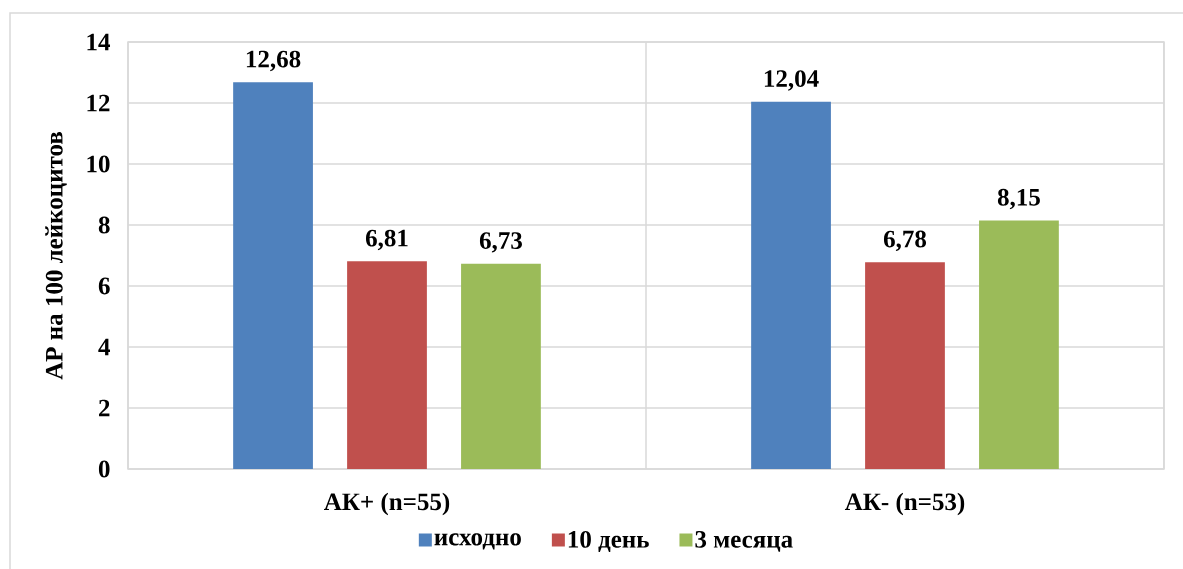 The width and height of the screenshot is (1183, 569). Describe the element at coordinates (386, 240) in the screenshot. I see `data-label: 6,81` at that location.